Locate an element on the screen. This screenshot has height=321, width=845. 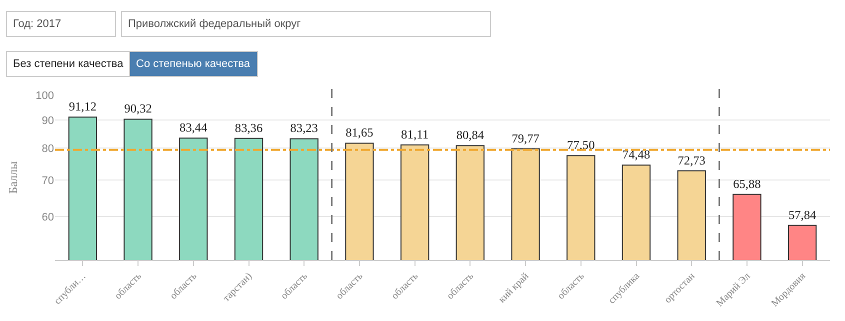
y-tick-label: 80 is located at coordinates (48, 148).